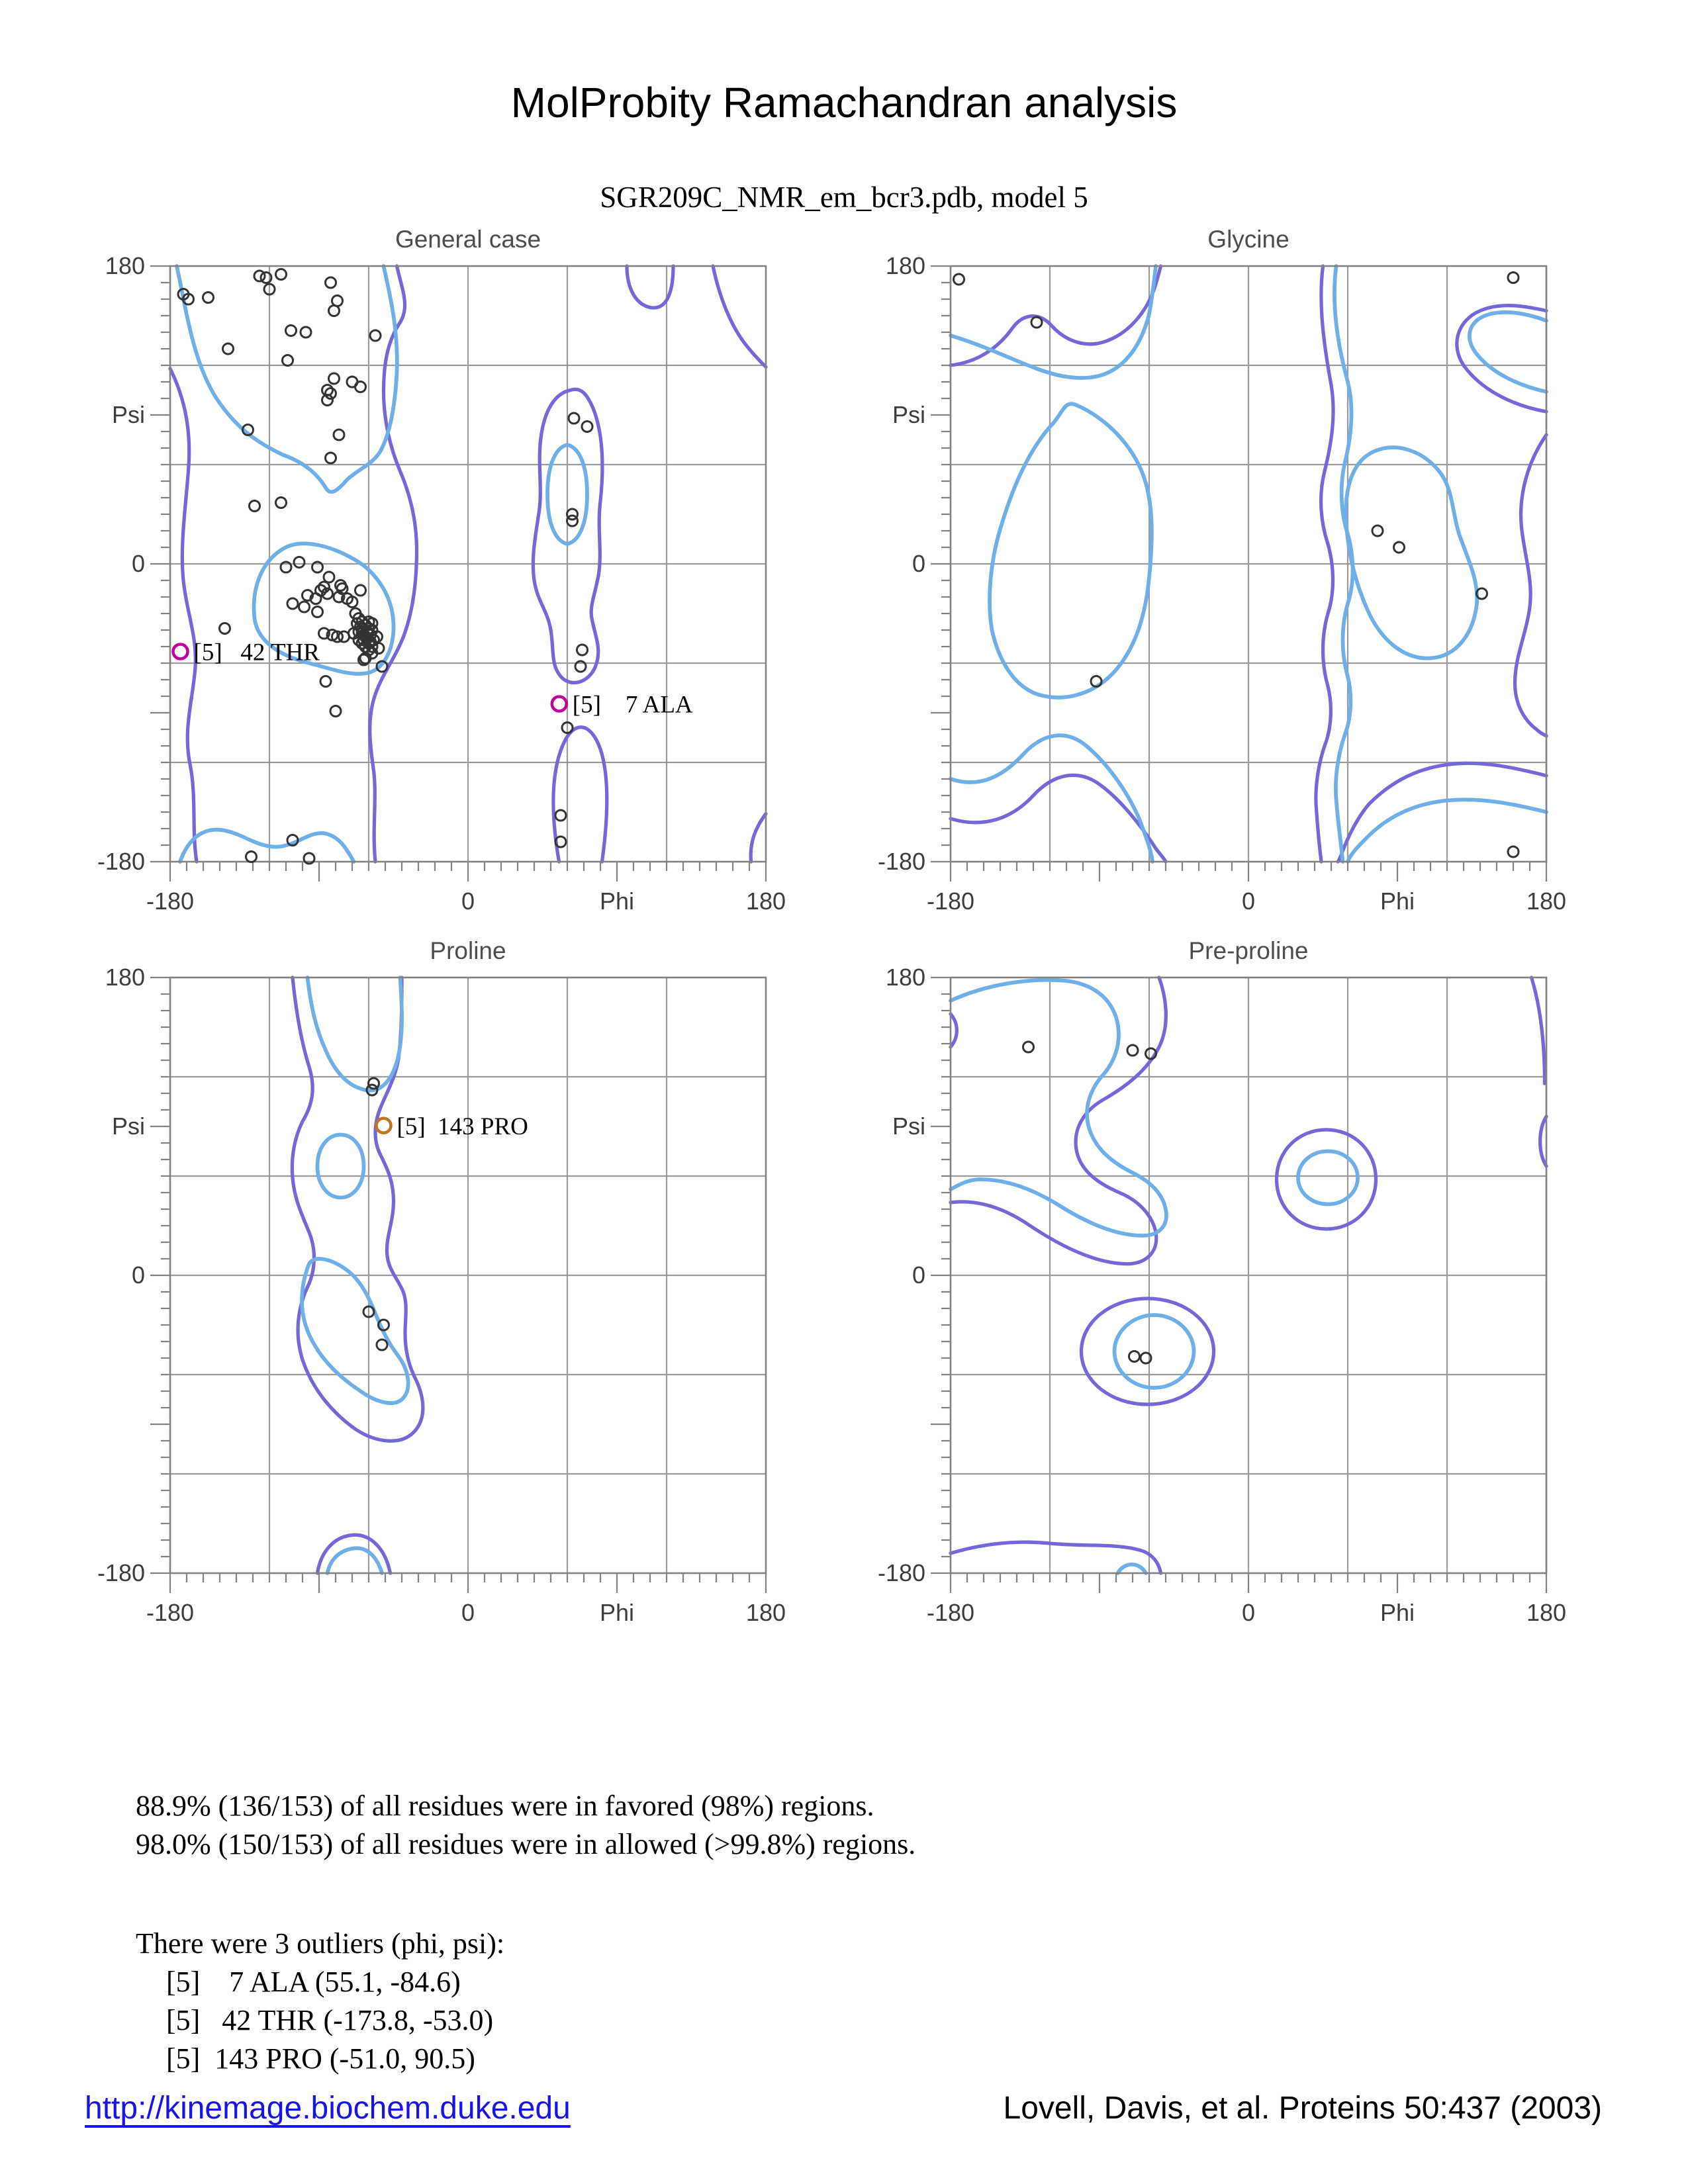  Describe the element at coordinates (468, 240) in the screenshot. I see `plot-title: General case` at that location.